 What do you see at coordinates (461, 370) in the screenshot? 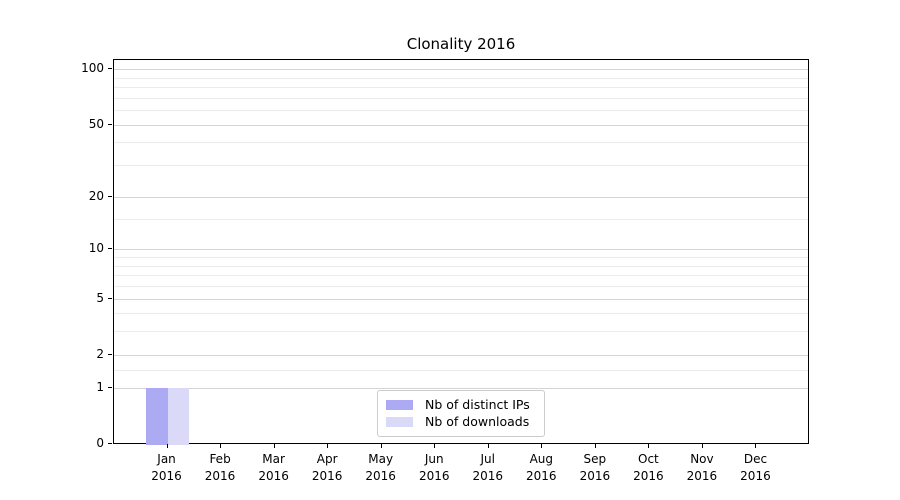
I see `gridline-minor-y-1.5` at bounding box center [461, 370].